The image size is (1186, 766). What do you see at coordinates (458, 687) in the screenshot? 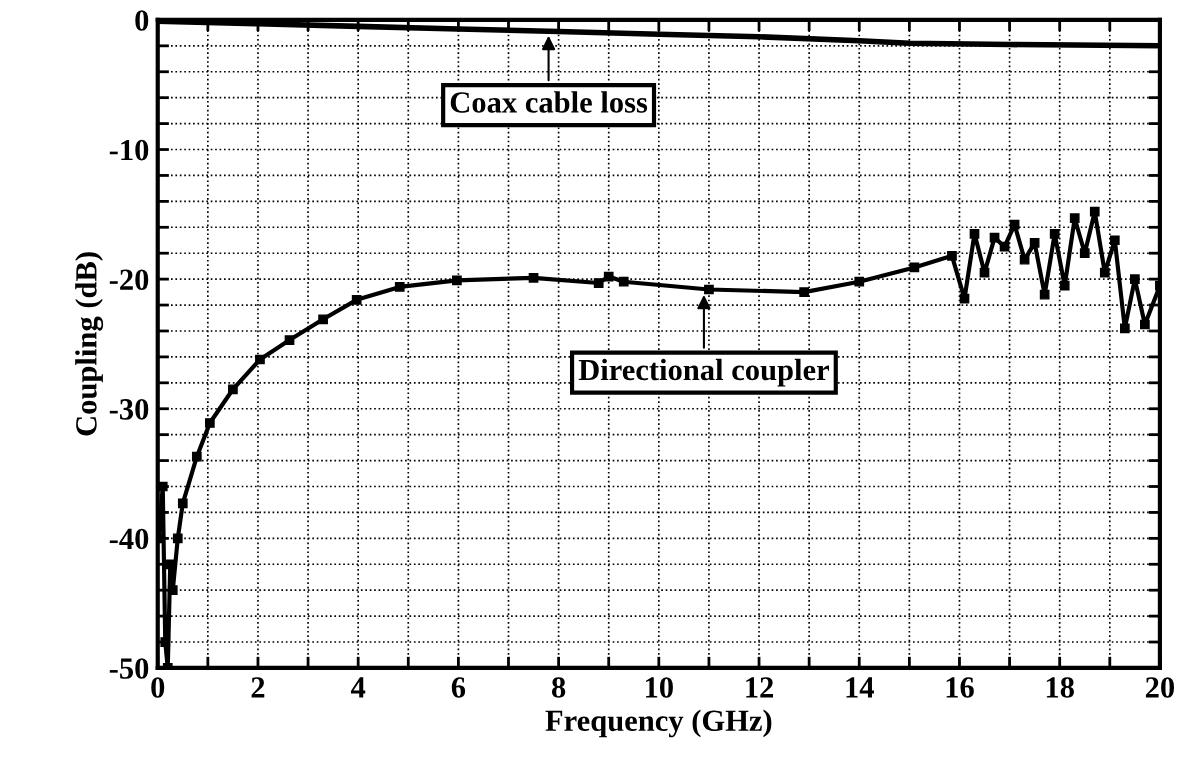
I see `x-tick-label: 6` at bounding box center [458, 687].